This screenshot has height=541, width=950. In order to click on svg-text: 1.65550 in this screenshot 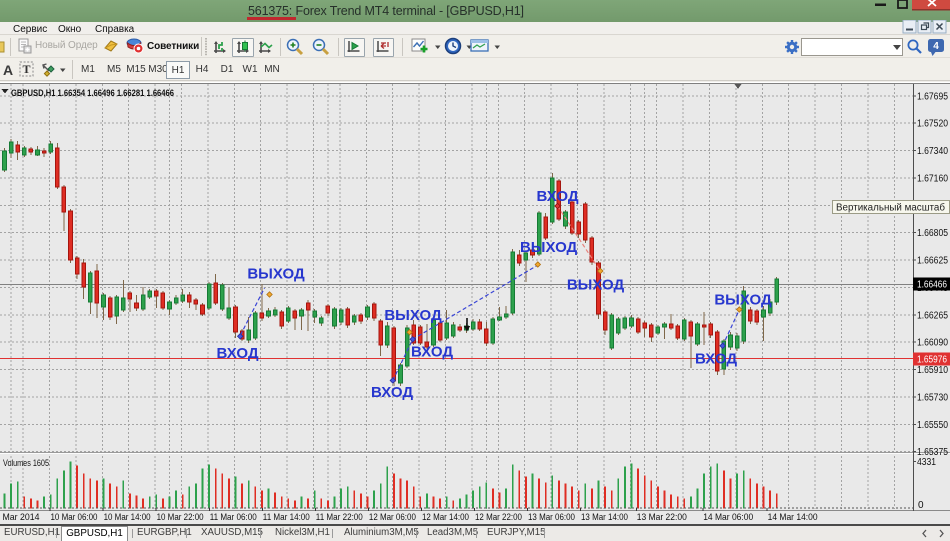, I will do `click(932, 425)`.